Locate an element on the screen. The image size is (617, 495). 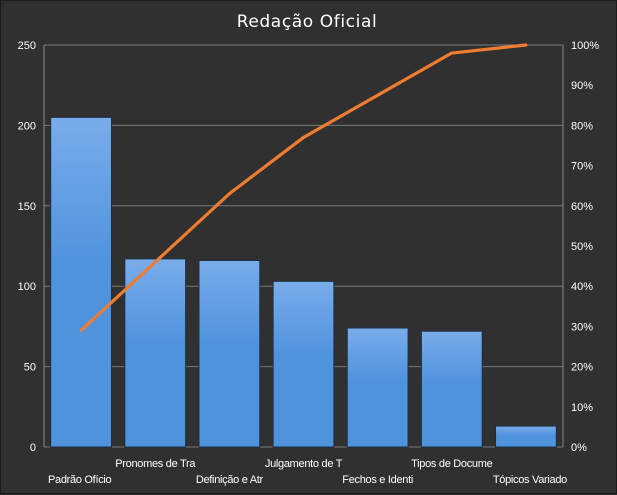
y2-tick-label: 20% is located at coordinates (582, 368).